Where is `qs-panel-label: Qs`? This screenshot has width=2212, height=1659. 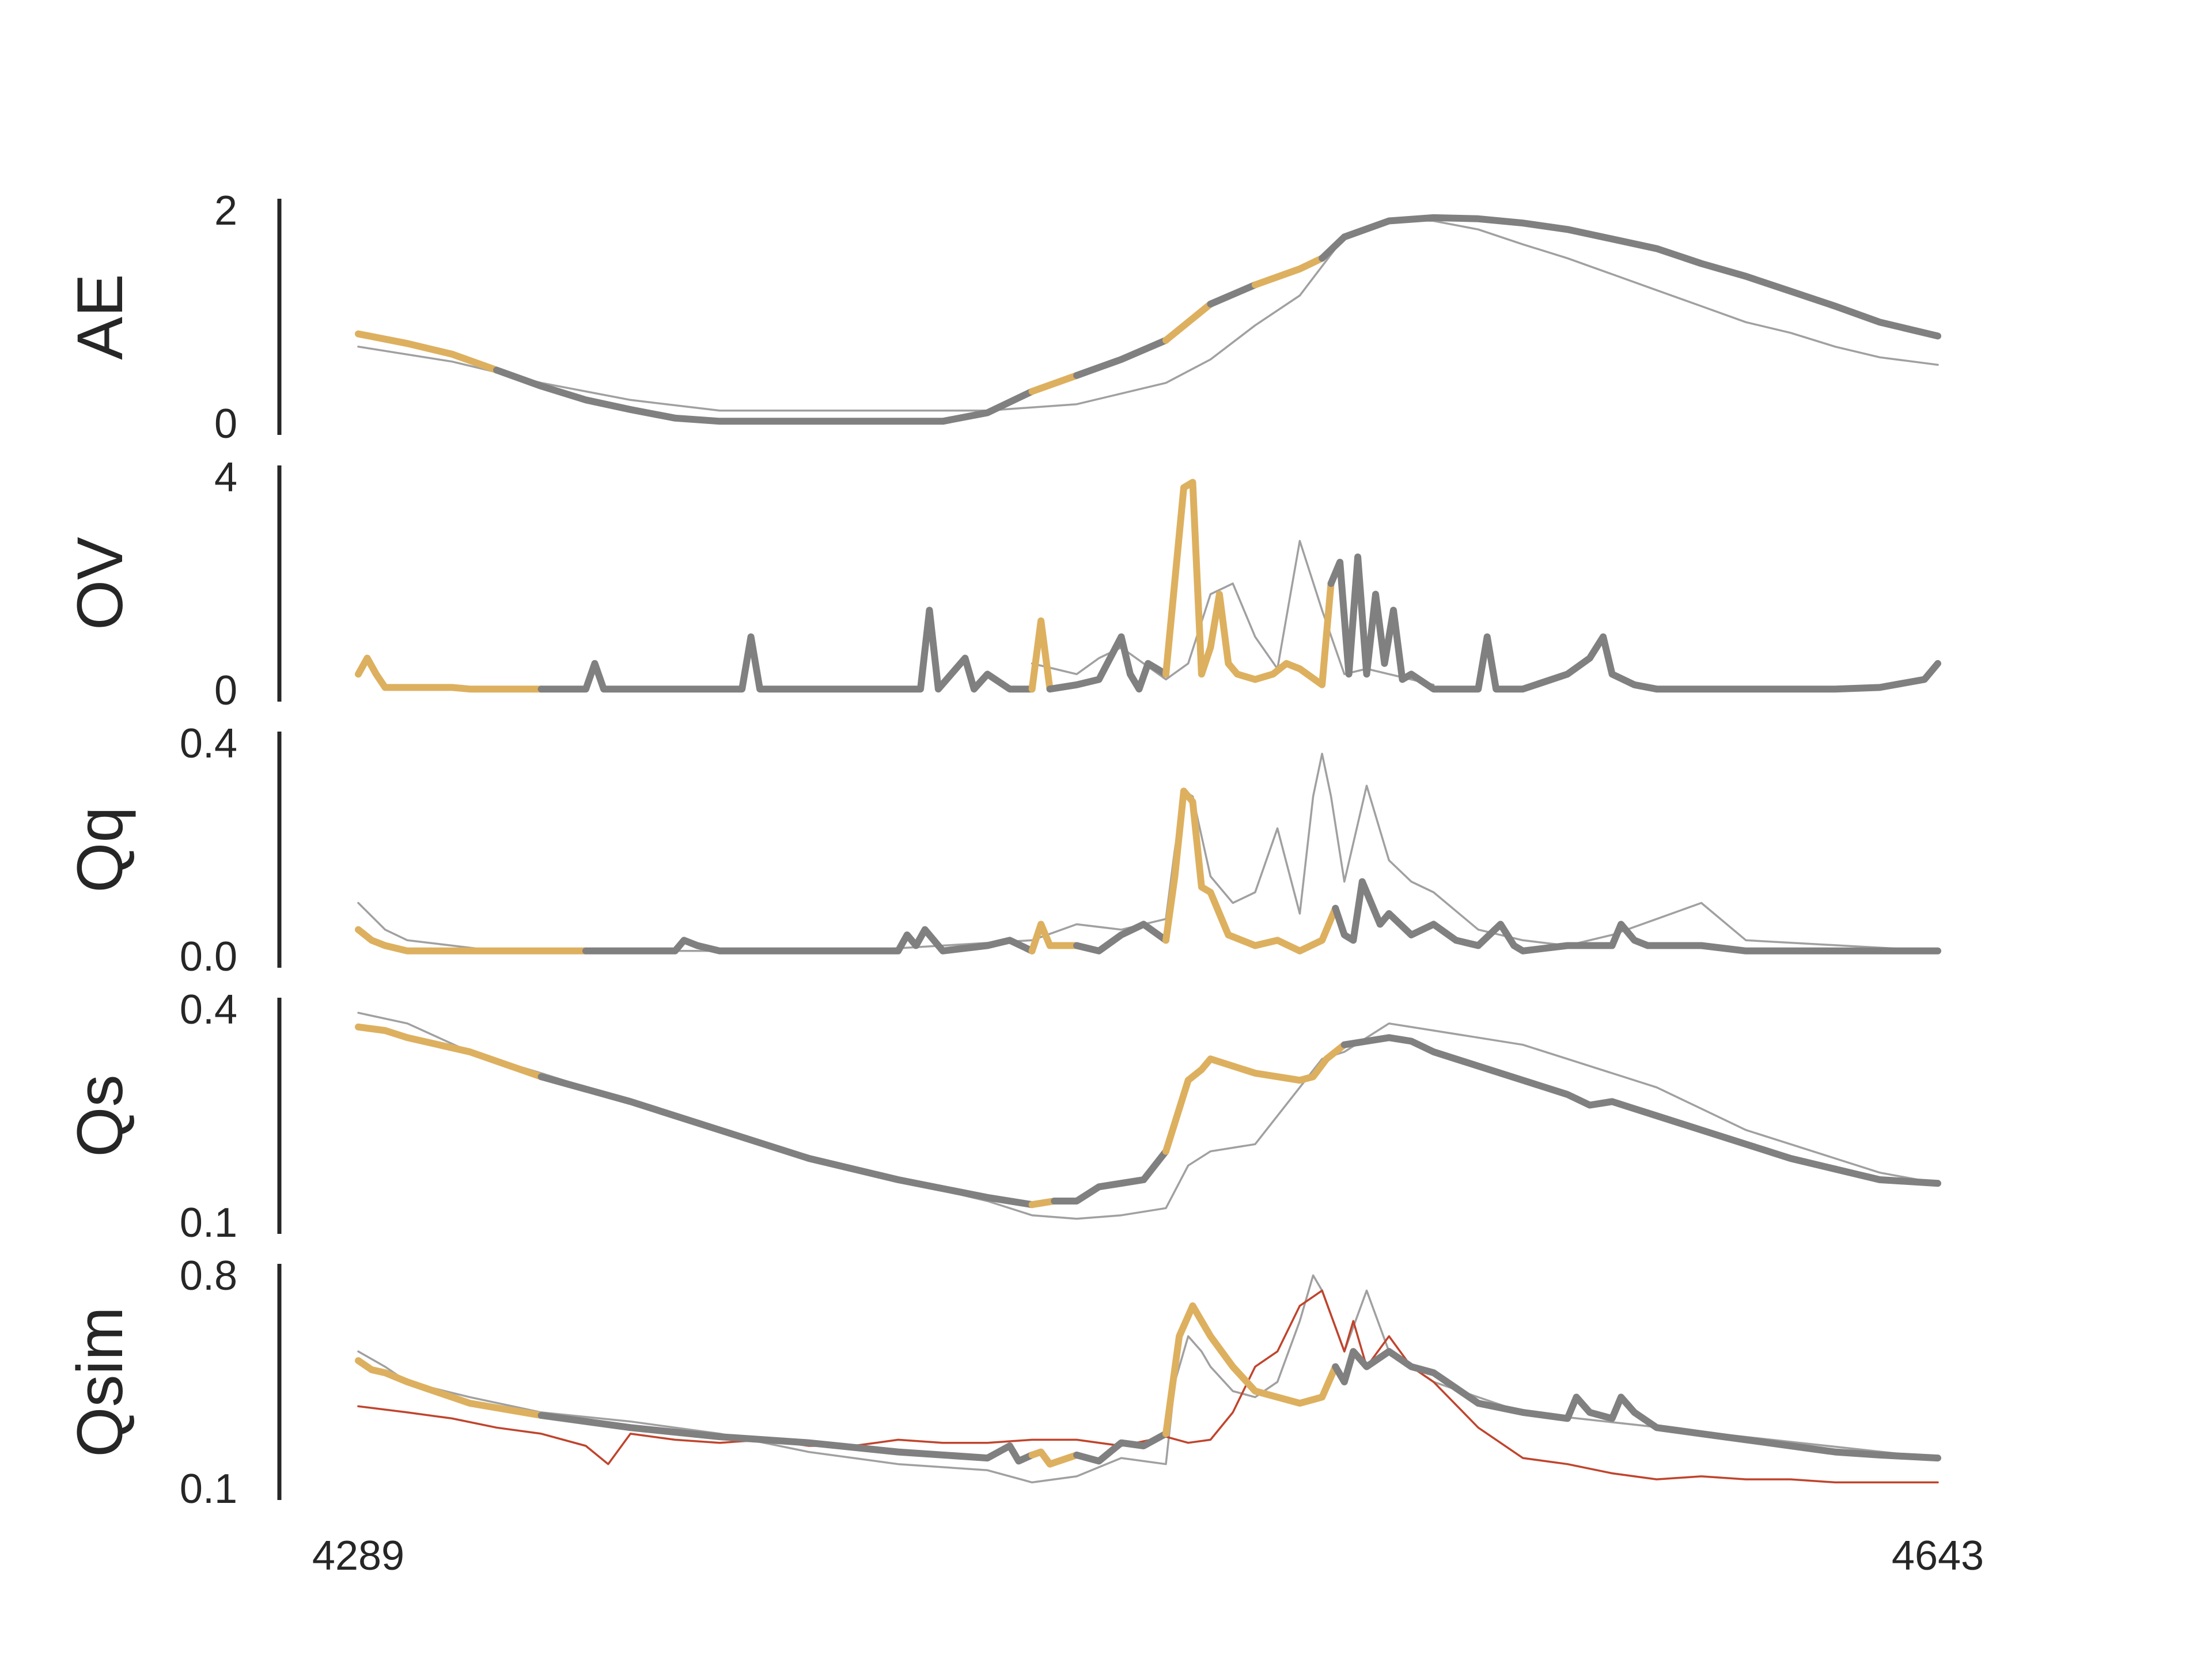
qs-panel-label: Qs is located at coordinates (100, 1115).